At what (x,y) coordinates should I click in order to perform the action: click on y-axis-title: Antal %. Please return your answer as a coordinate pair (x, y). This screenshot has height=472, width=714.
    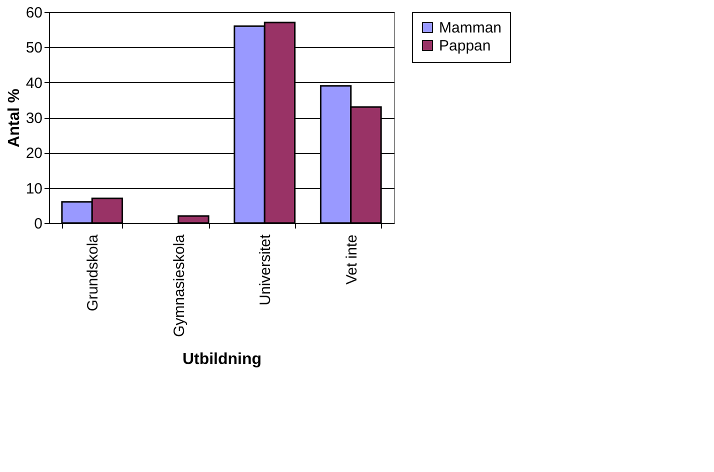
    Looking at the image, I should click on (14, 118).